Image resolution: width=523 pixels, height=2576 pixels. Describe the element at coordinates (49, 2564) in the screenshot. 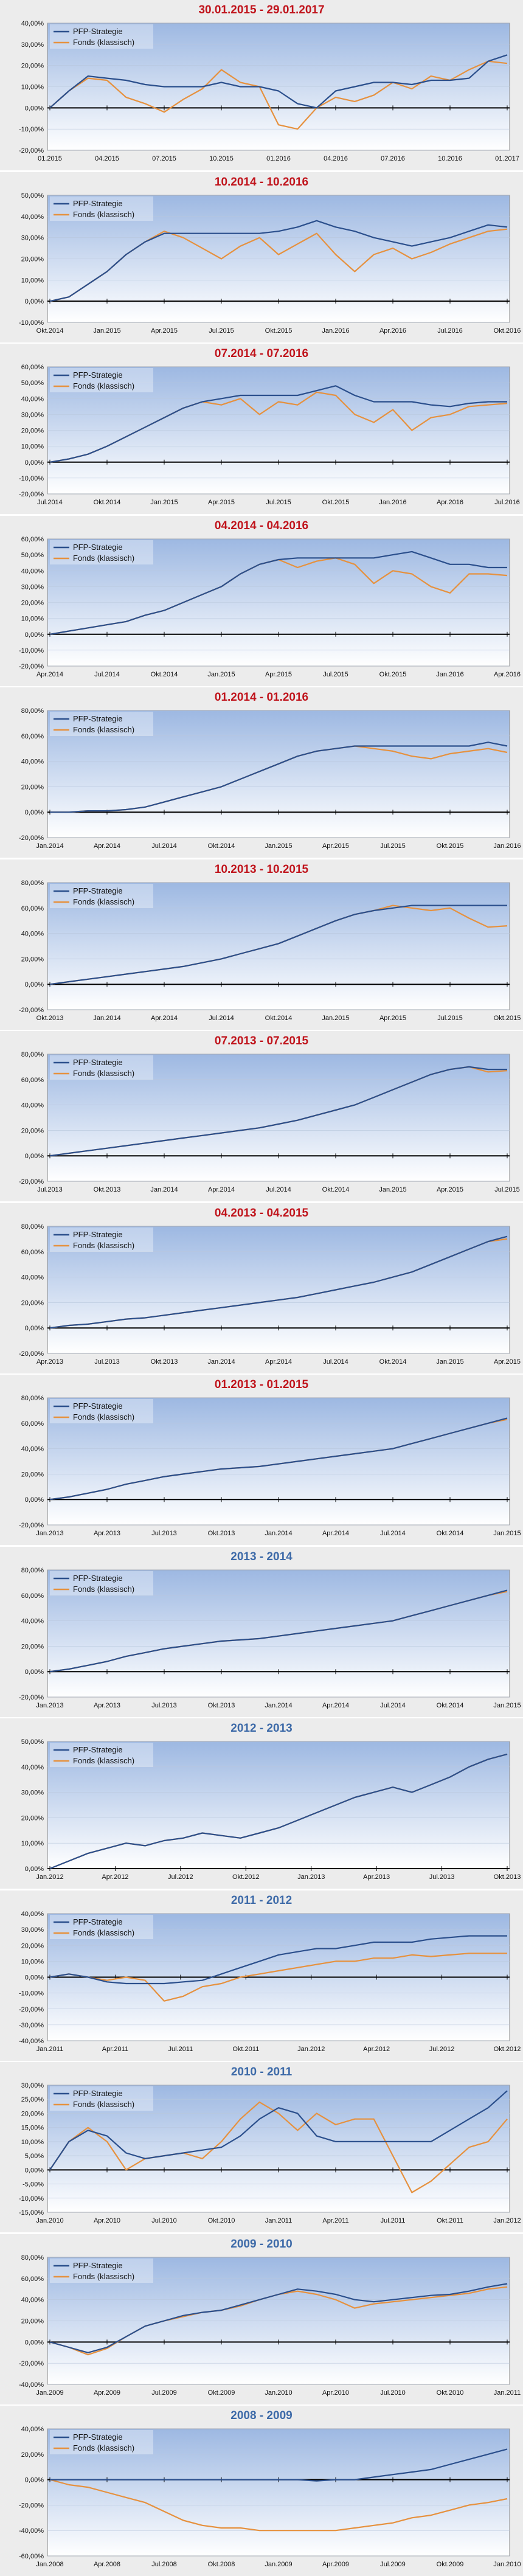

I see `x-tick-label: Jan.2008` at that location.